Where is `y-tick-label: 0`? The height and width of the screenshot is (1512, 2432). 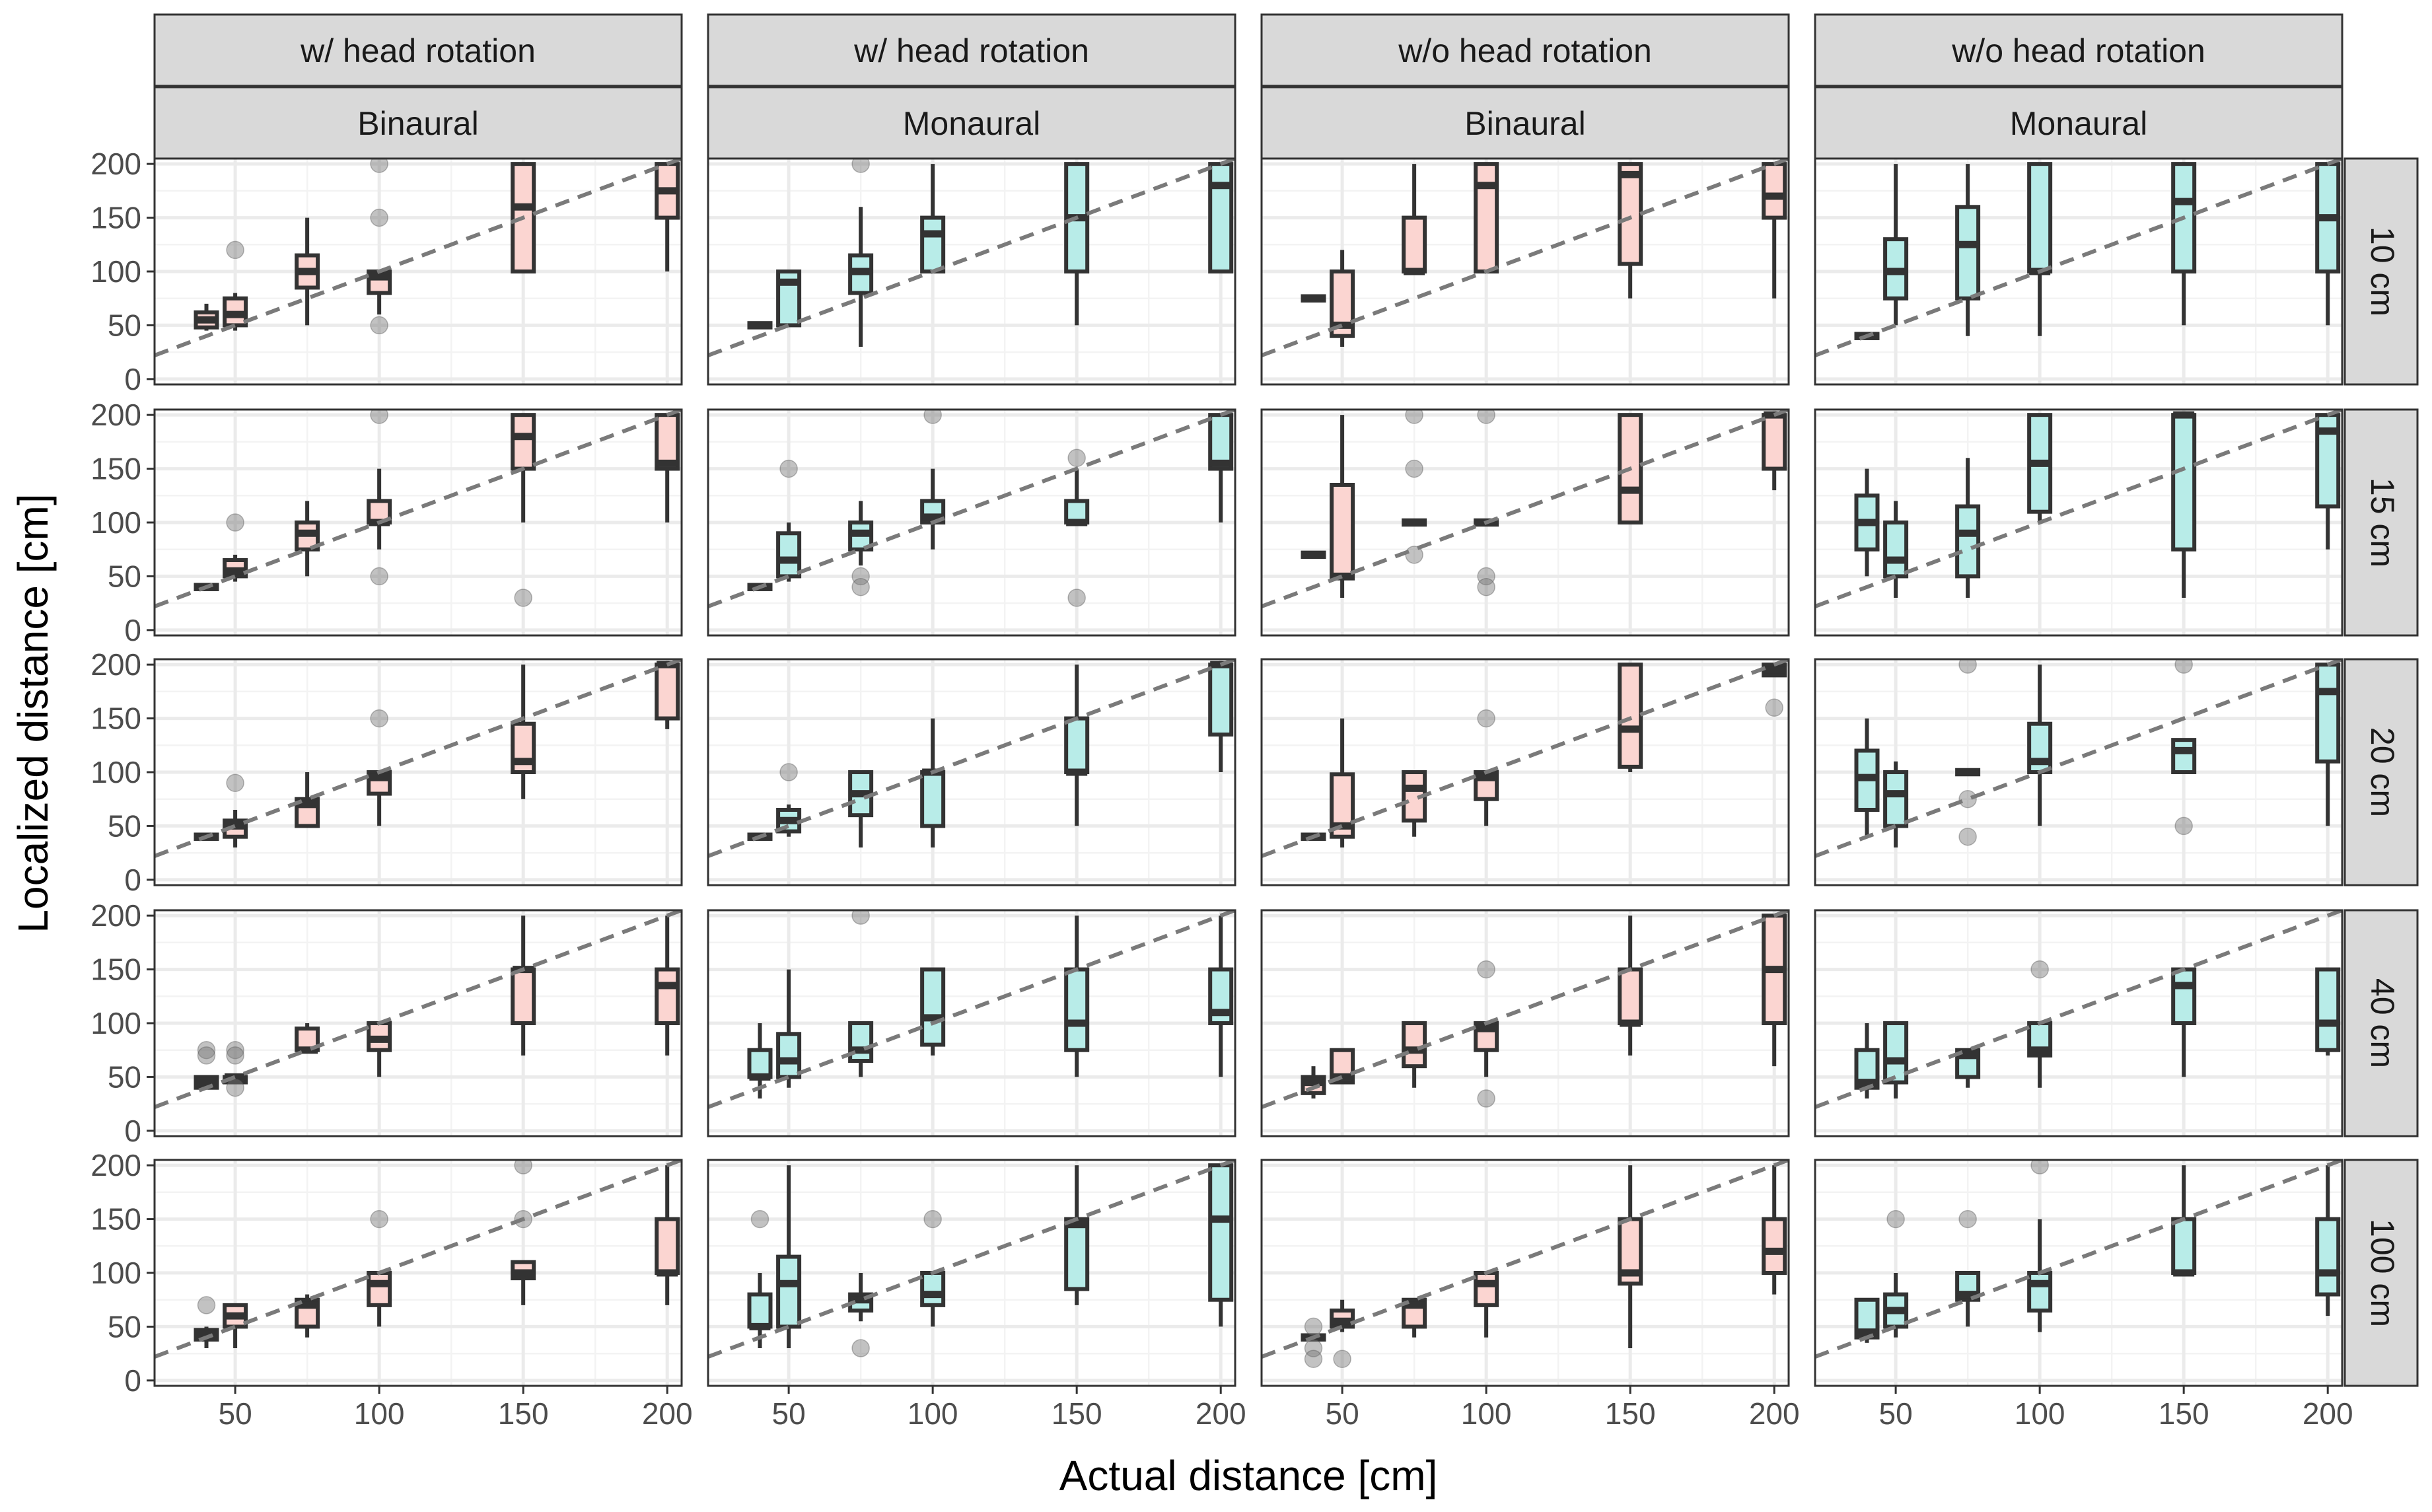
y-tick-label: 0 is located at coordinates (132, 379).